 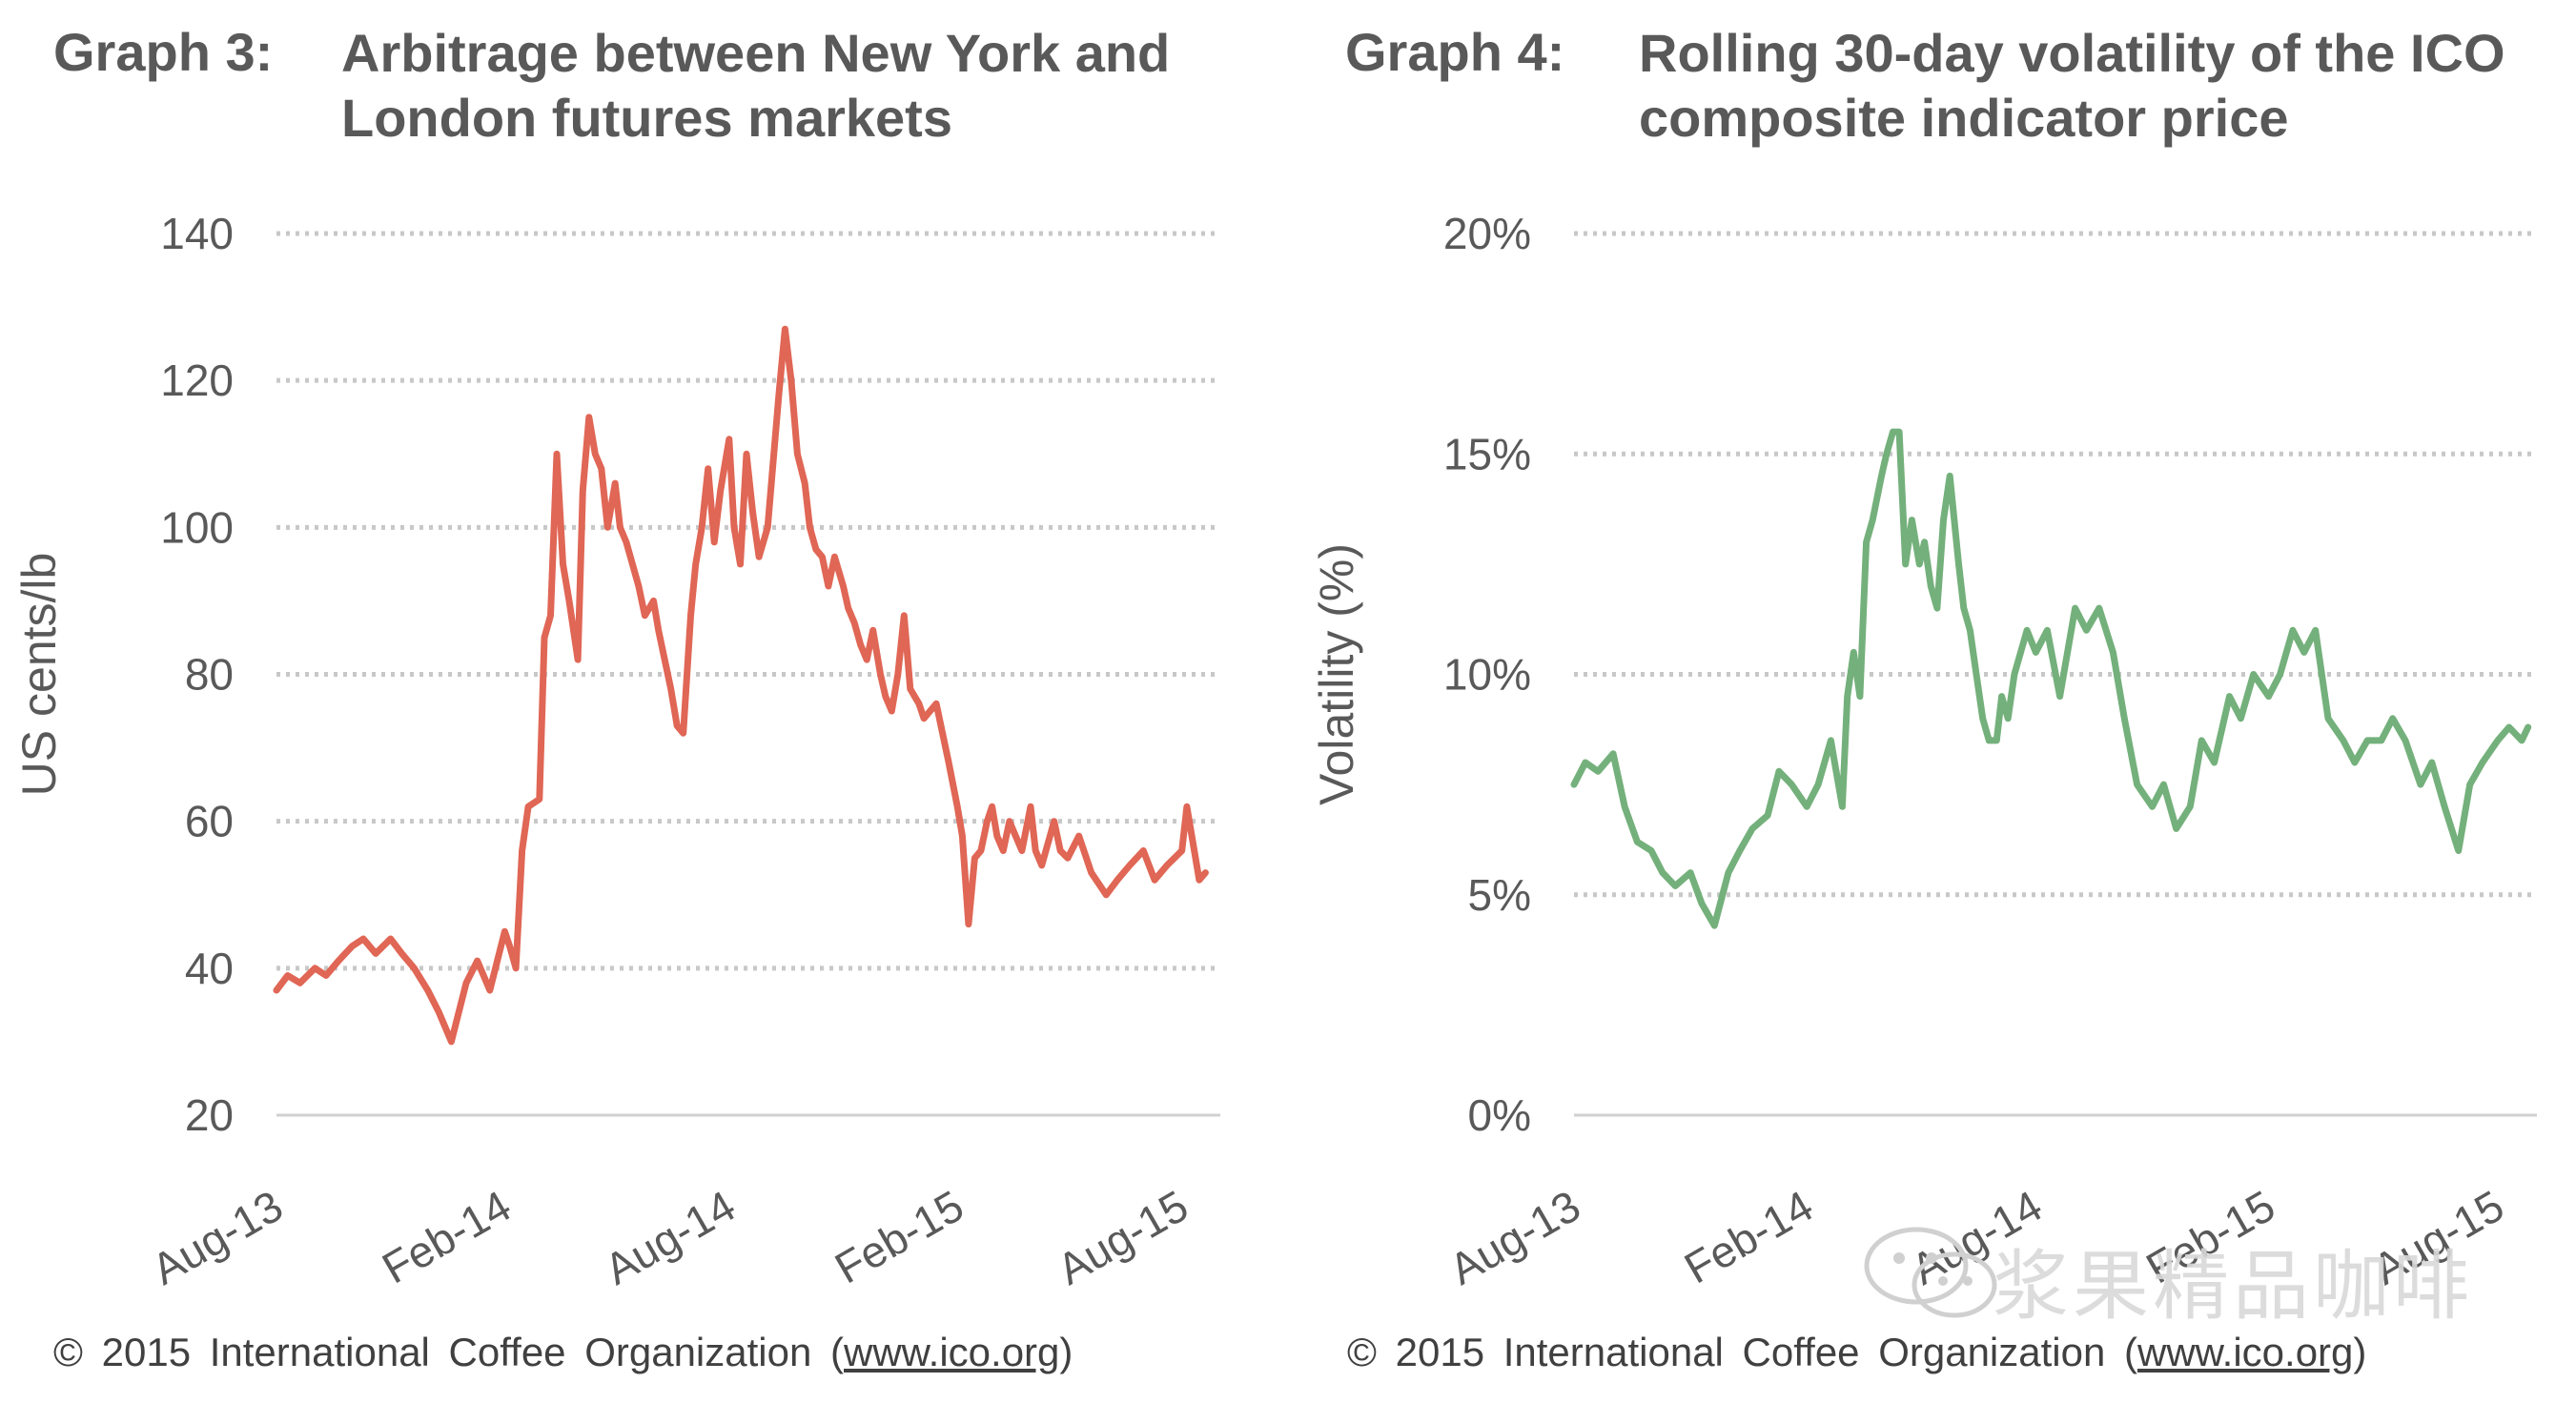 I want to click on series-line, so click(x=2051, y=679).